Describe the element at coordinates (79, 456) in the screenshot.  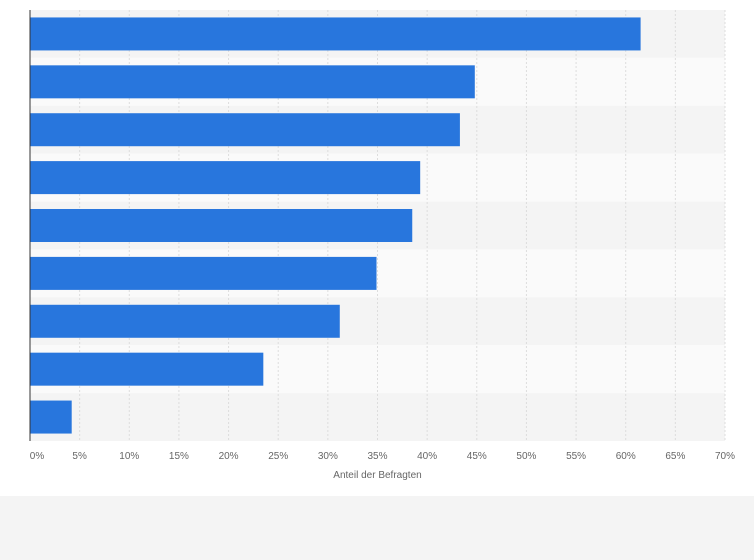
I see `x-tick-label: 5%` at that location.